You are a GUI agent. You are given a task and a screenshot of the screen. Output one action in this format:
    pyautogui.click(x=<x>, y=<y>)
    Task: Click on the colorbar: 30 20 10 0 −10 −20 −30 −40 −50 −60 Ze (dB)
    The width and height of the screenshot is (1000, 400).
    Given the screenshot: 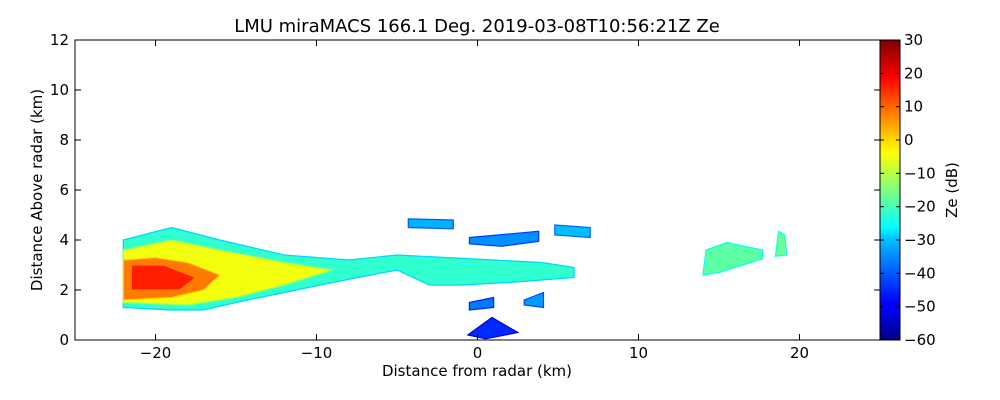 What is the action you would take?
    pyautogui.click(x=920, y=190)
    